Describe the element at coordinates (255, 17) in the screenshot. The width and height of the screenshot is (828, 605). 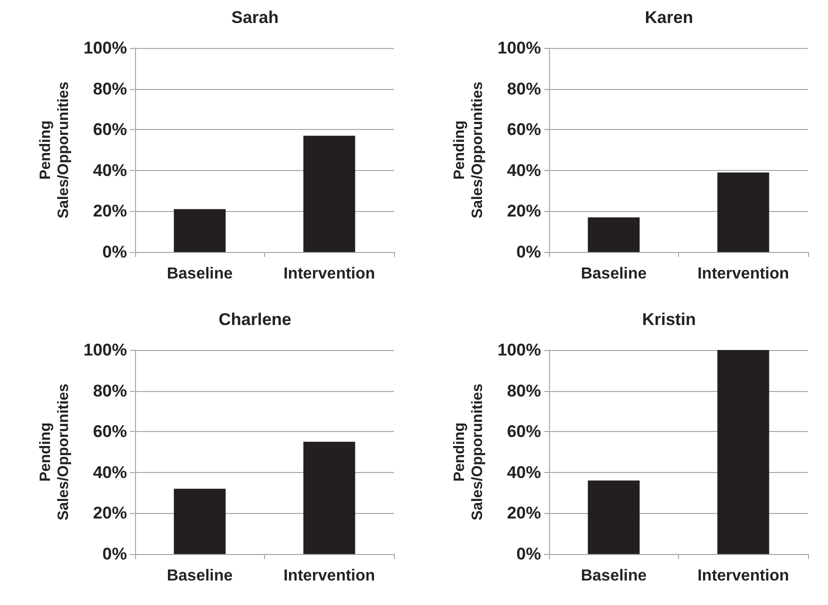
I see `chart-title: Sarah` at that location.